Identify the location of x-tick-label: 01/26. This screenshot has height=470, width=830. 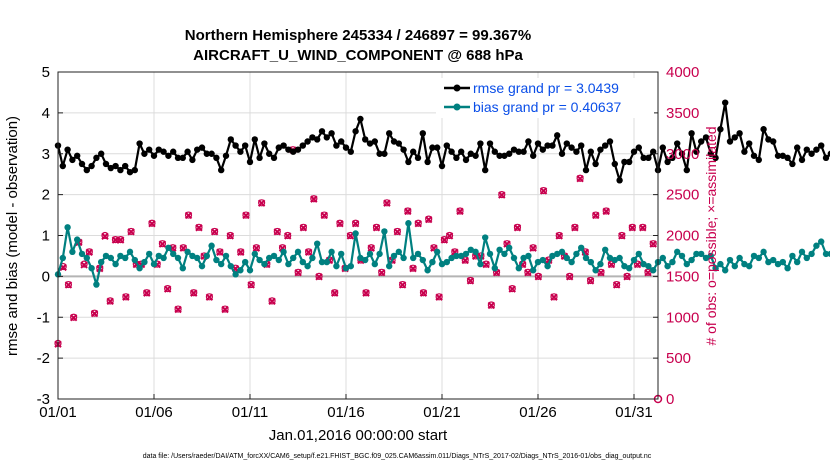
(538, 412).